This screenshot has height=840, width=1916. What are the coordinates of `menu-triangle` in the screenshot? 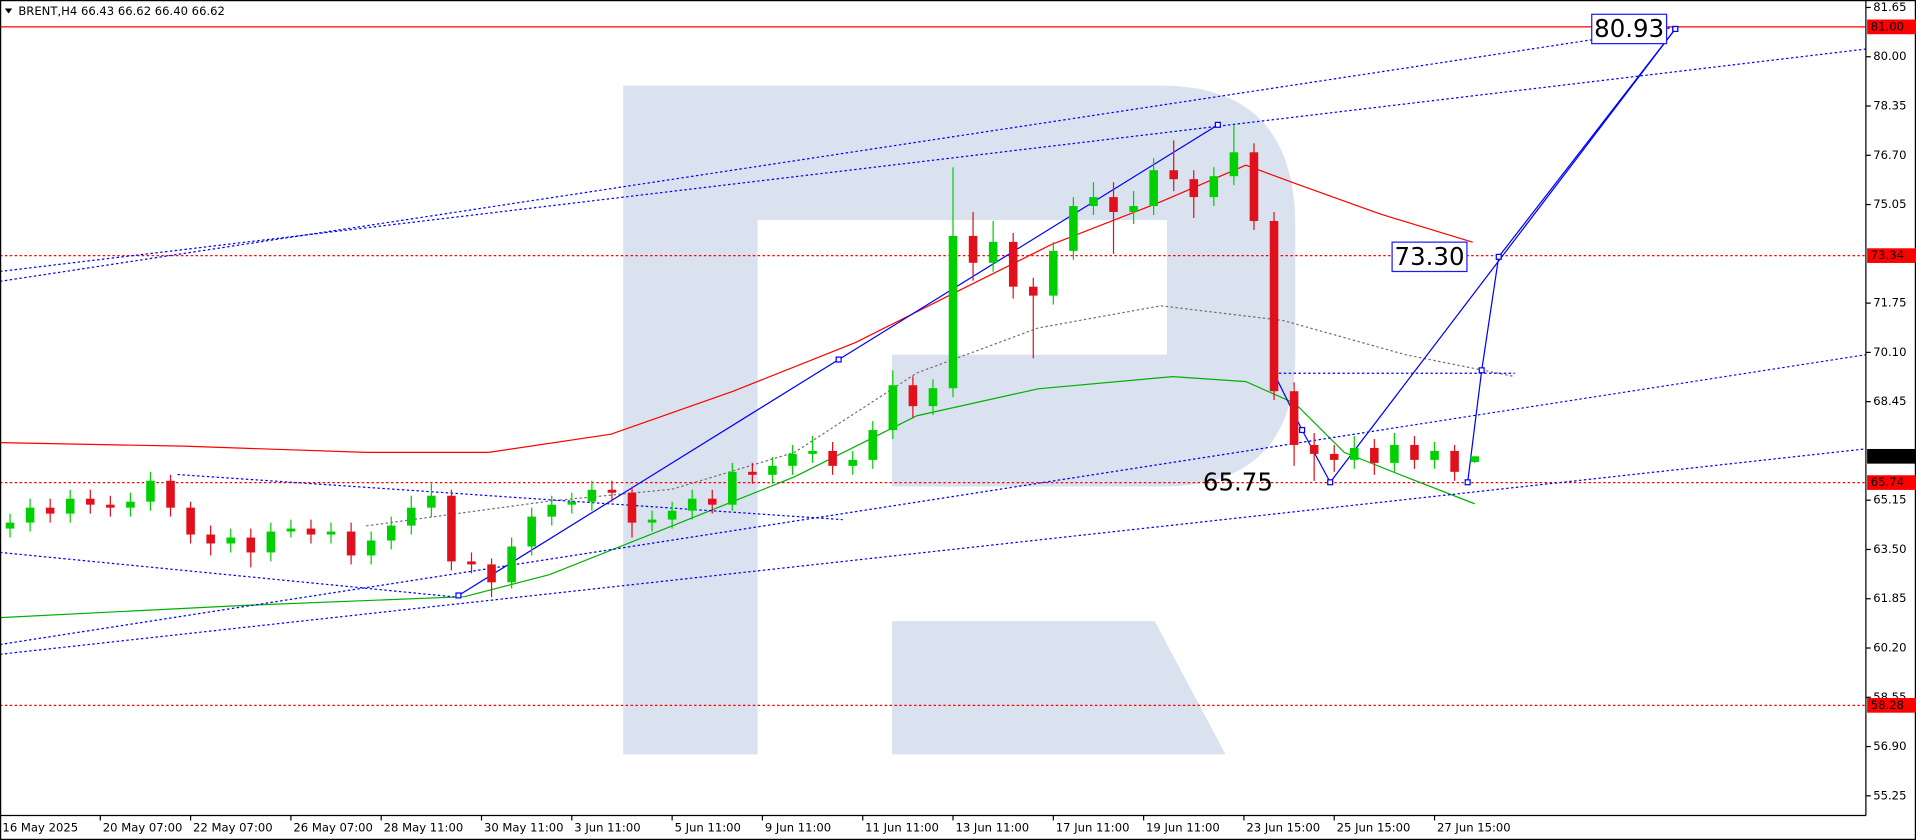 It's located at (8, 11).